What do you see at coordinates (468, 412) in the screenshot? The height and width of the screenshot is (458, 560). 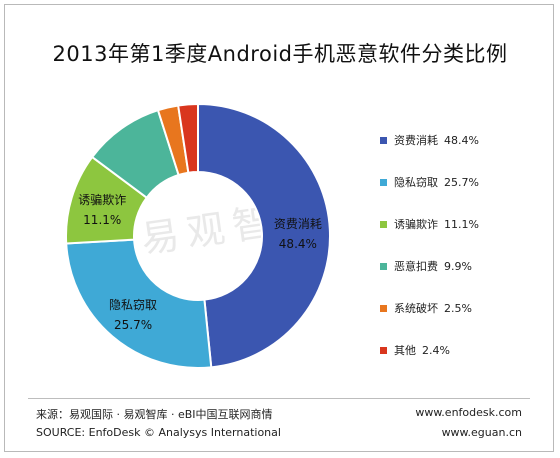 I see `website-enfodesk: www.enfodesk.com` at bounding box center [468, 412].